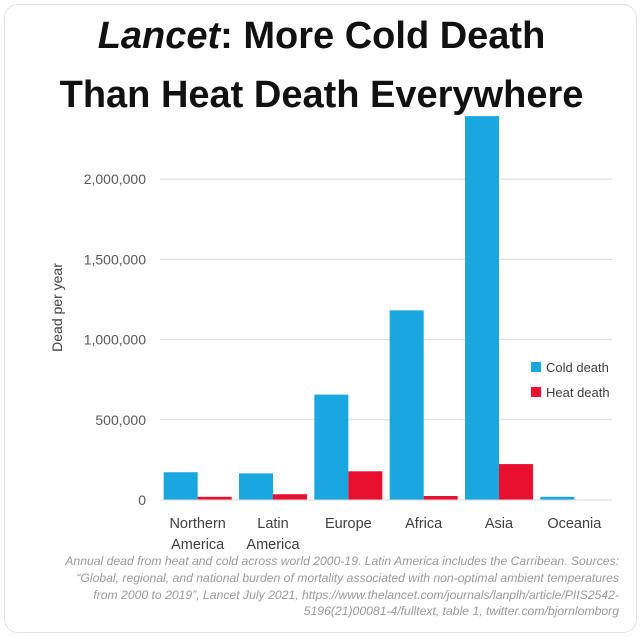 The width and height of the screenshot is (643, 637). I want to click on y-axis-label: Dead per year, so click(57, 307).